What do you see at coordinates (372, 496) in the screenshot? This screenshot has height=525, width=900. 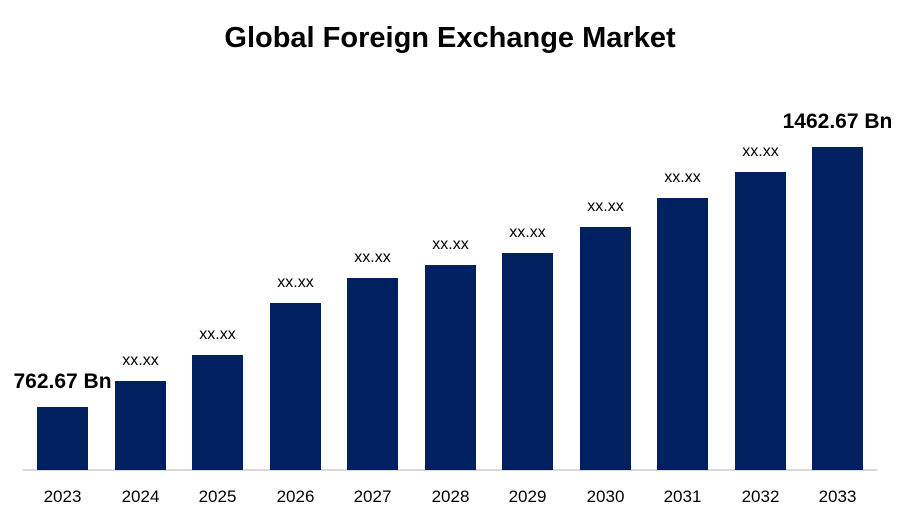 I see `x-tick-label: 2027` at bounding box center [372, 496].